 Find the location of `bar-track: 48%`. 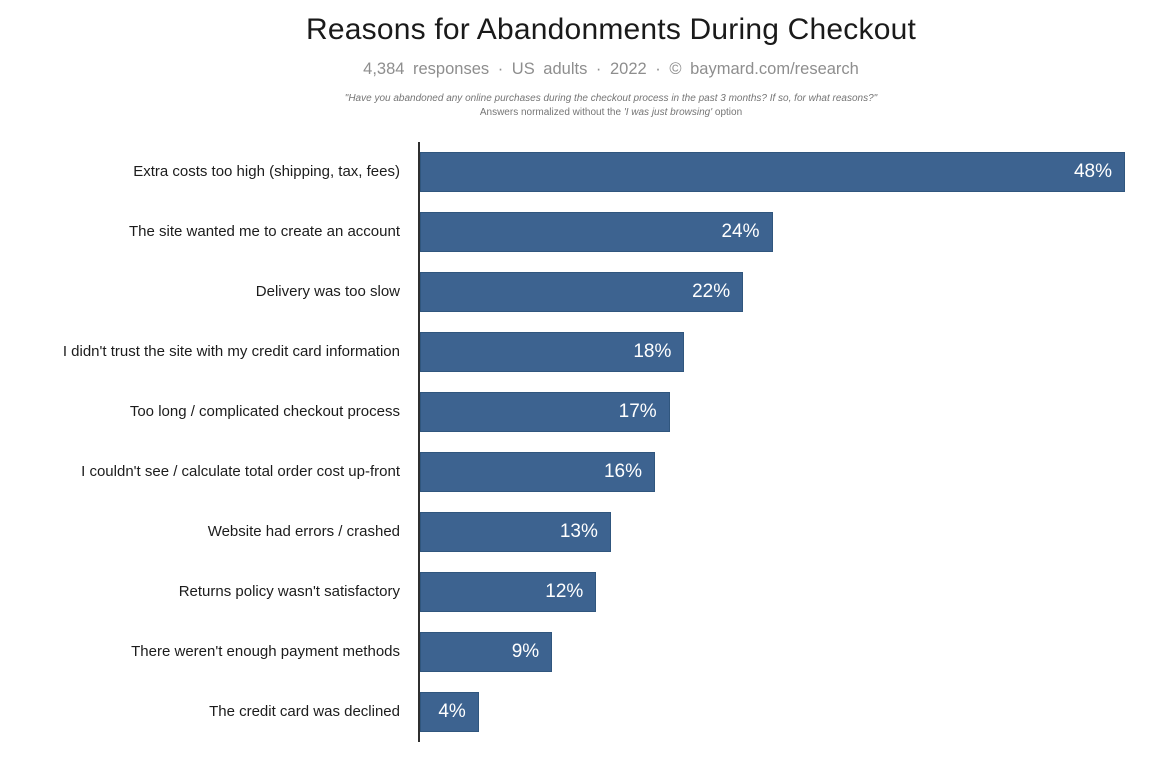

bar-track: 48% is located at coordinates (785, 171).